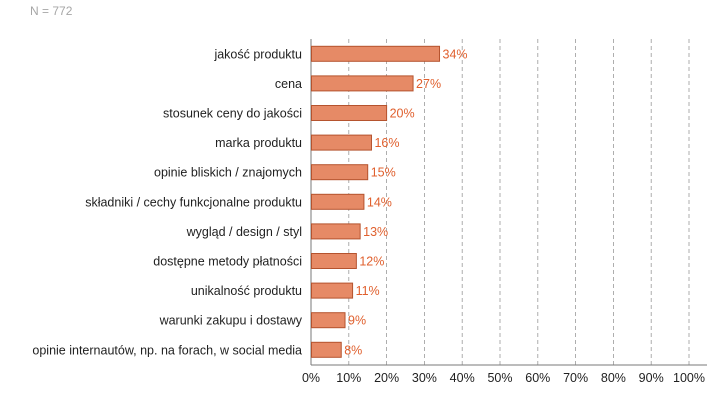  Describe the element at coordinates (383, 173) in the screenshot. I see `data-label: 15%` at that location.